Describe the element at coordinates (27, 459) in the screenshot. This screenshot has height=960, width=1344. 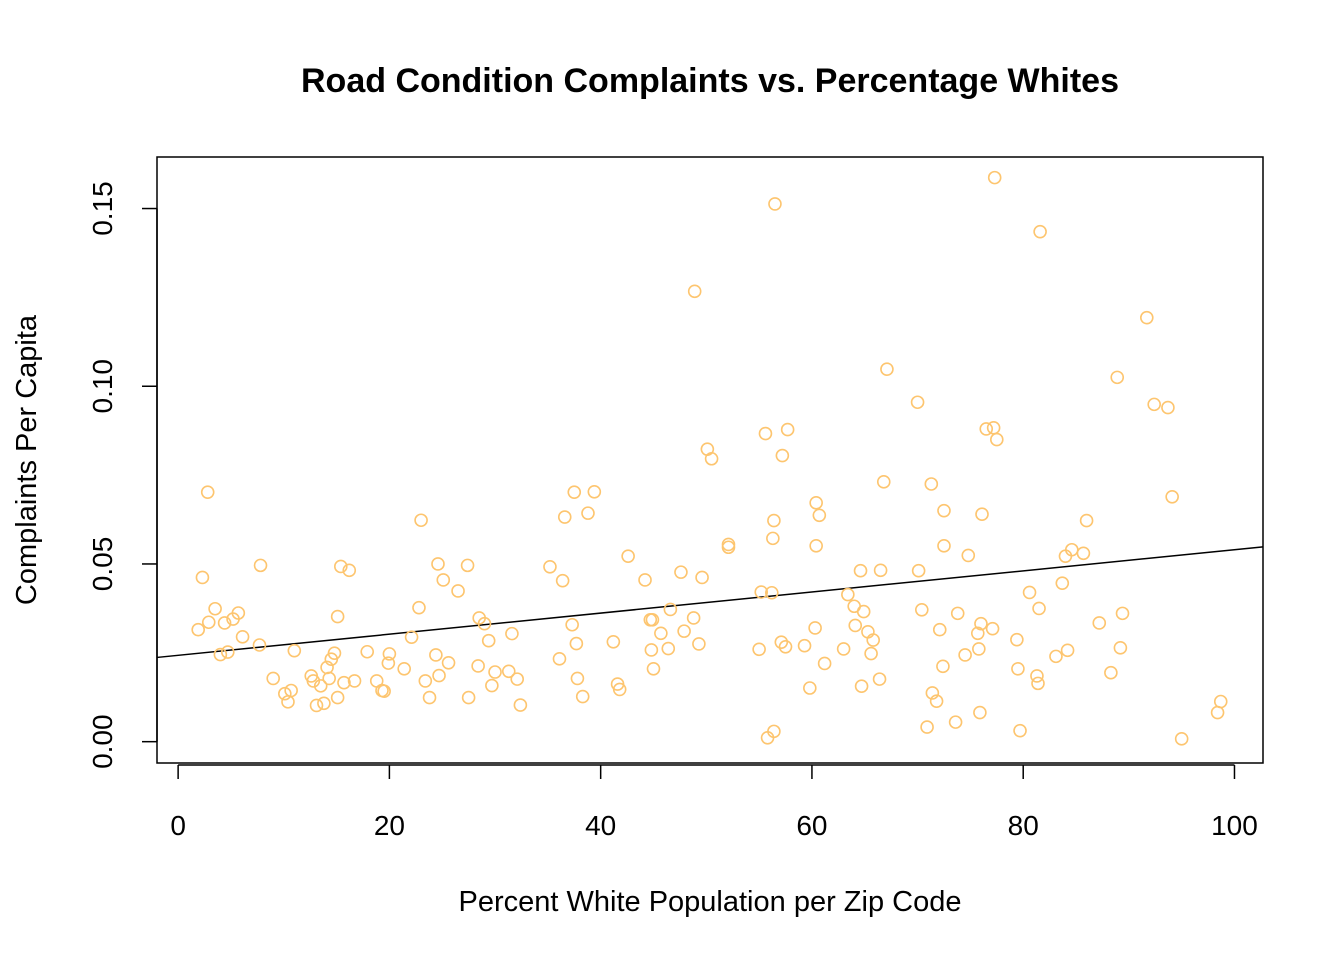
I see `y-axis-label: Complaints Per Capita` at that location.